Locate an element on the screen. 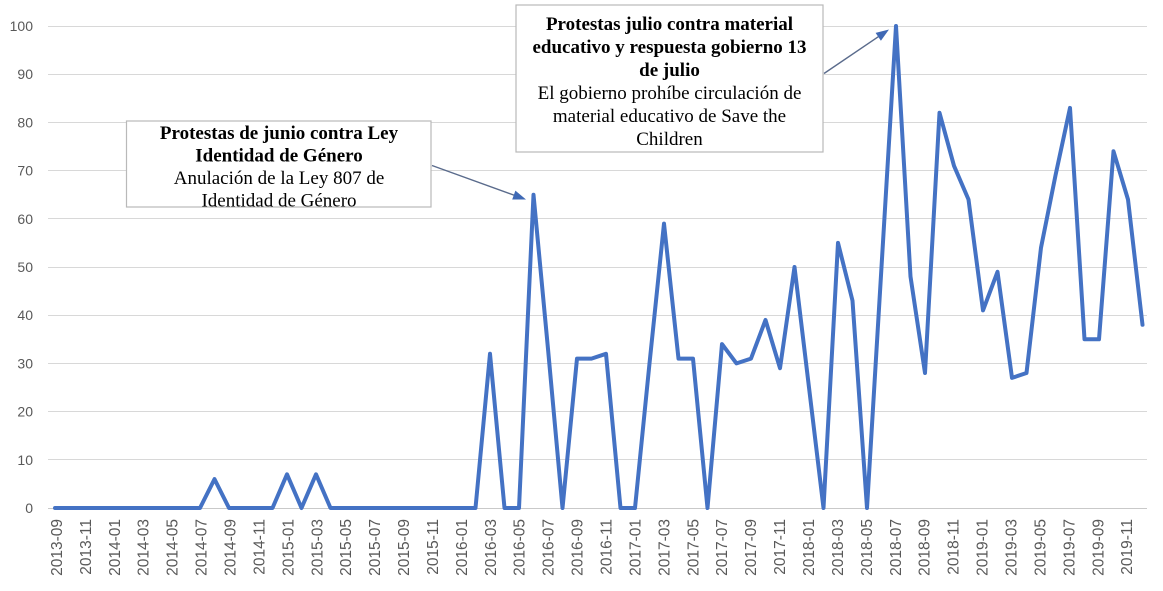 The height and width of the screenshot is (591, 1163). svg-text: 2016-09 is located at coordinates (578, 547).